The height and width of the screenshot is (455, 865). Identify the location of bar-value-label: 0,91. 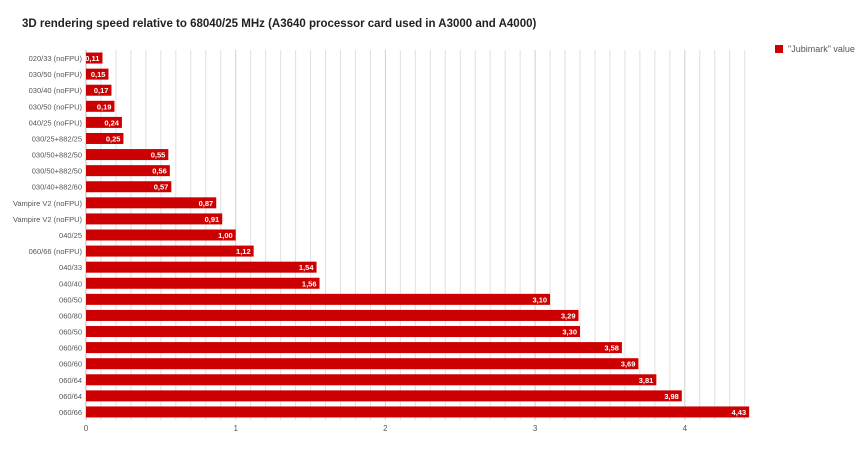
(212, 219).